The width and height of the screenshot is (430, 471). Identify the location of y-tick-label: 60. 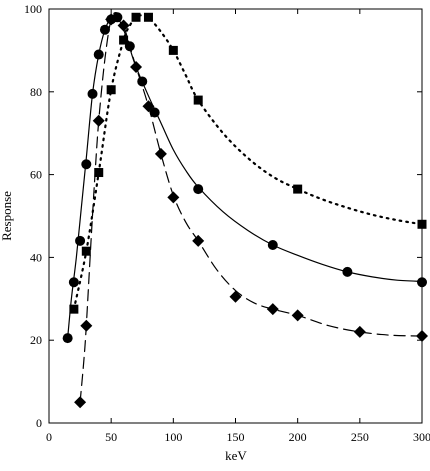
(36, 175).